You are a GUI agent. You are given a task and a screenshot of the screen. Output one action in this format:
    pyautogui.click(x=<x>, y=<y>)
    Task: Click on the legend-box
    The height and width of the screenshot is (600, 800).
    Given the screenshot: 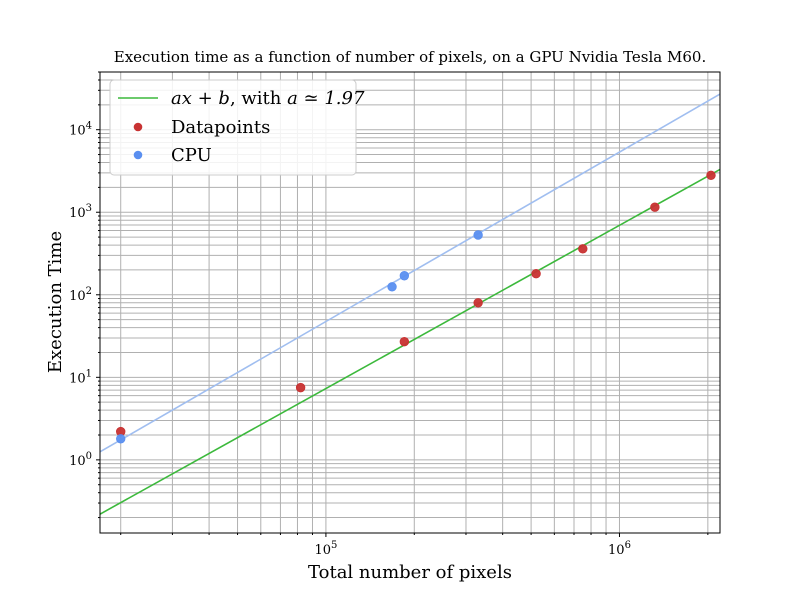 What is the action you would take?
    pyautogui.click(x=233, y=127)
    